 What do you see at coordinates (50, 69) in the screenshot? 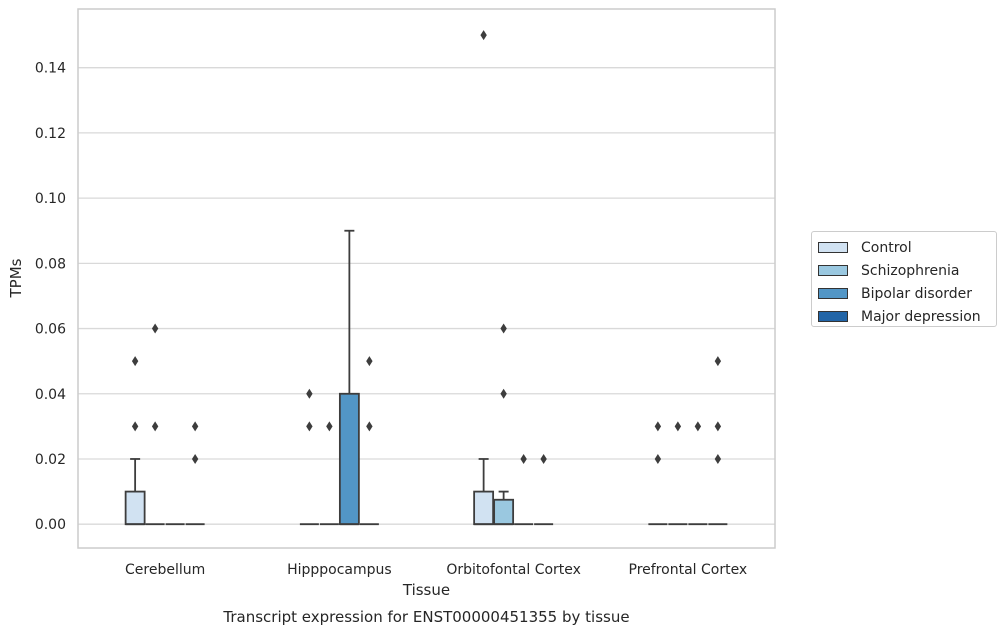
I see `y-tick-label: 0.14` at bounding box center [50, 69].